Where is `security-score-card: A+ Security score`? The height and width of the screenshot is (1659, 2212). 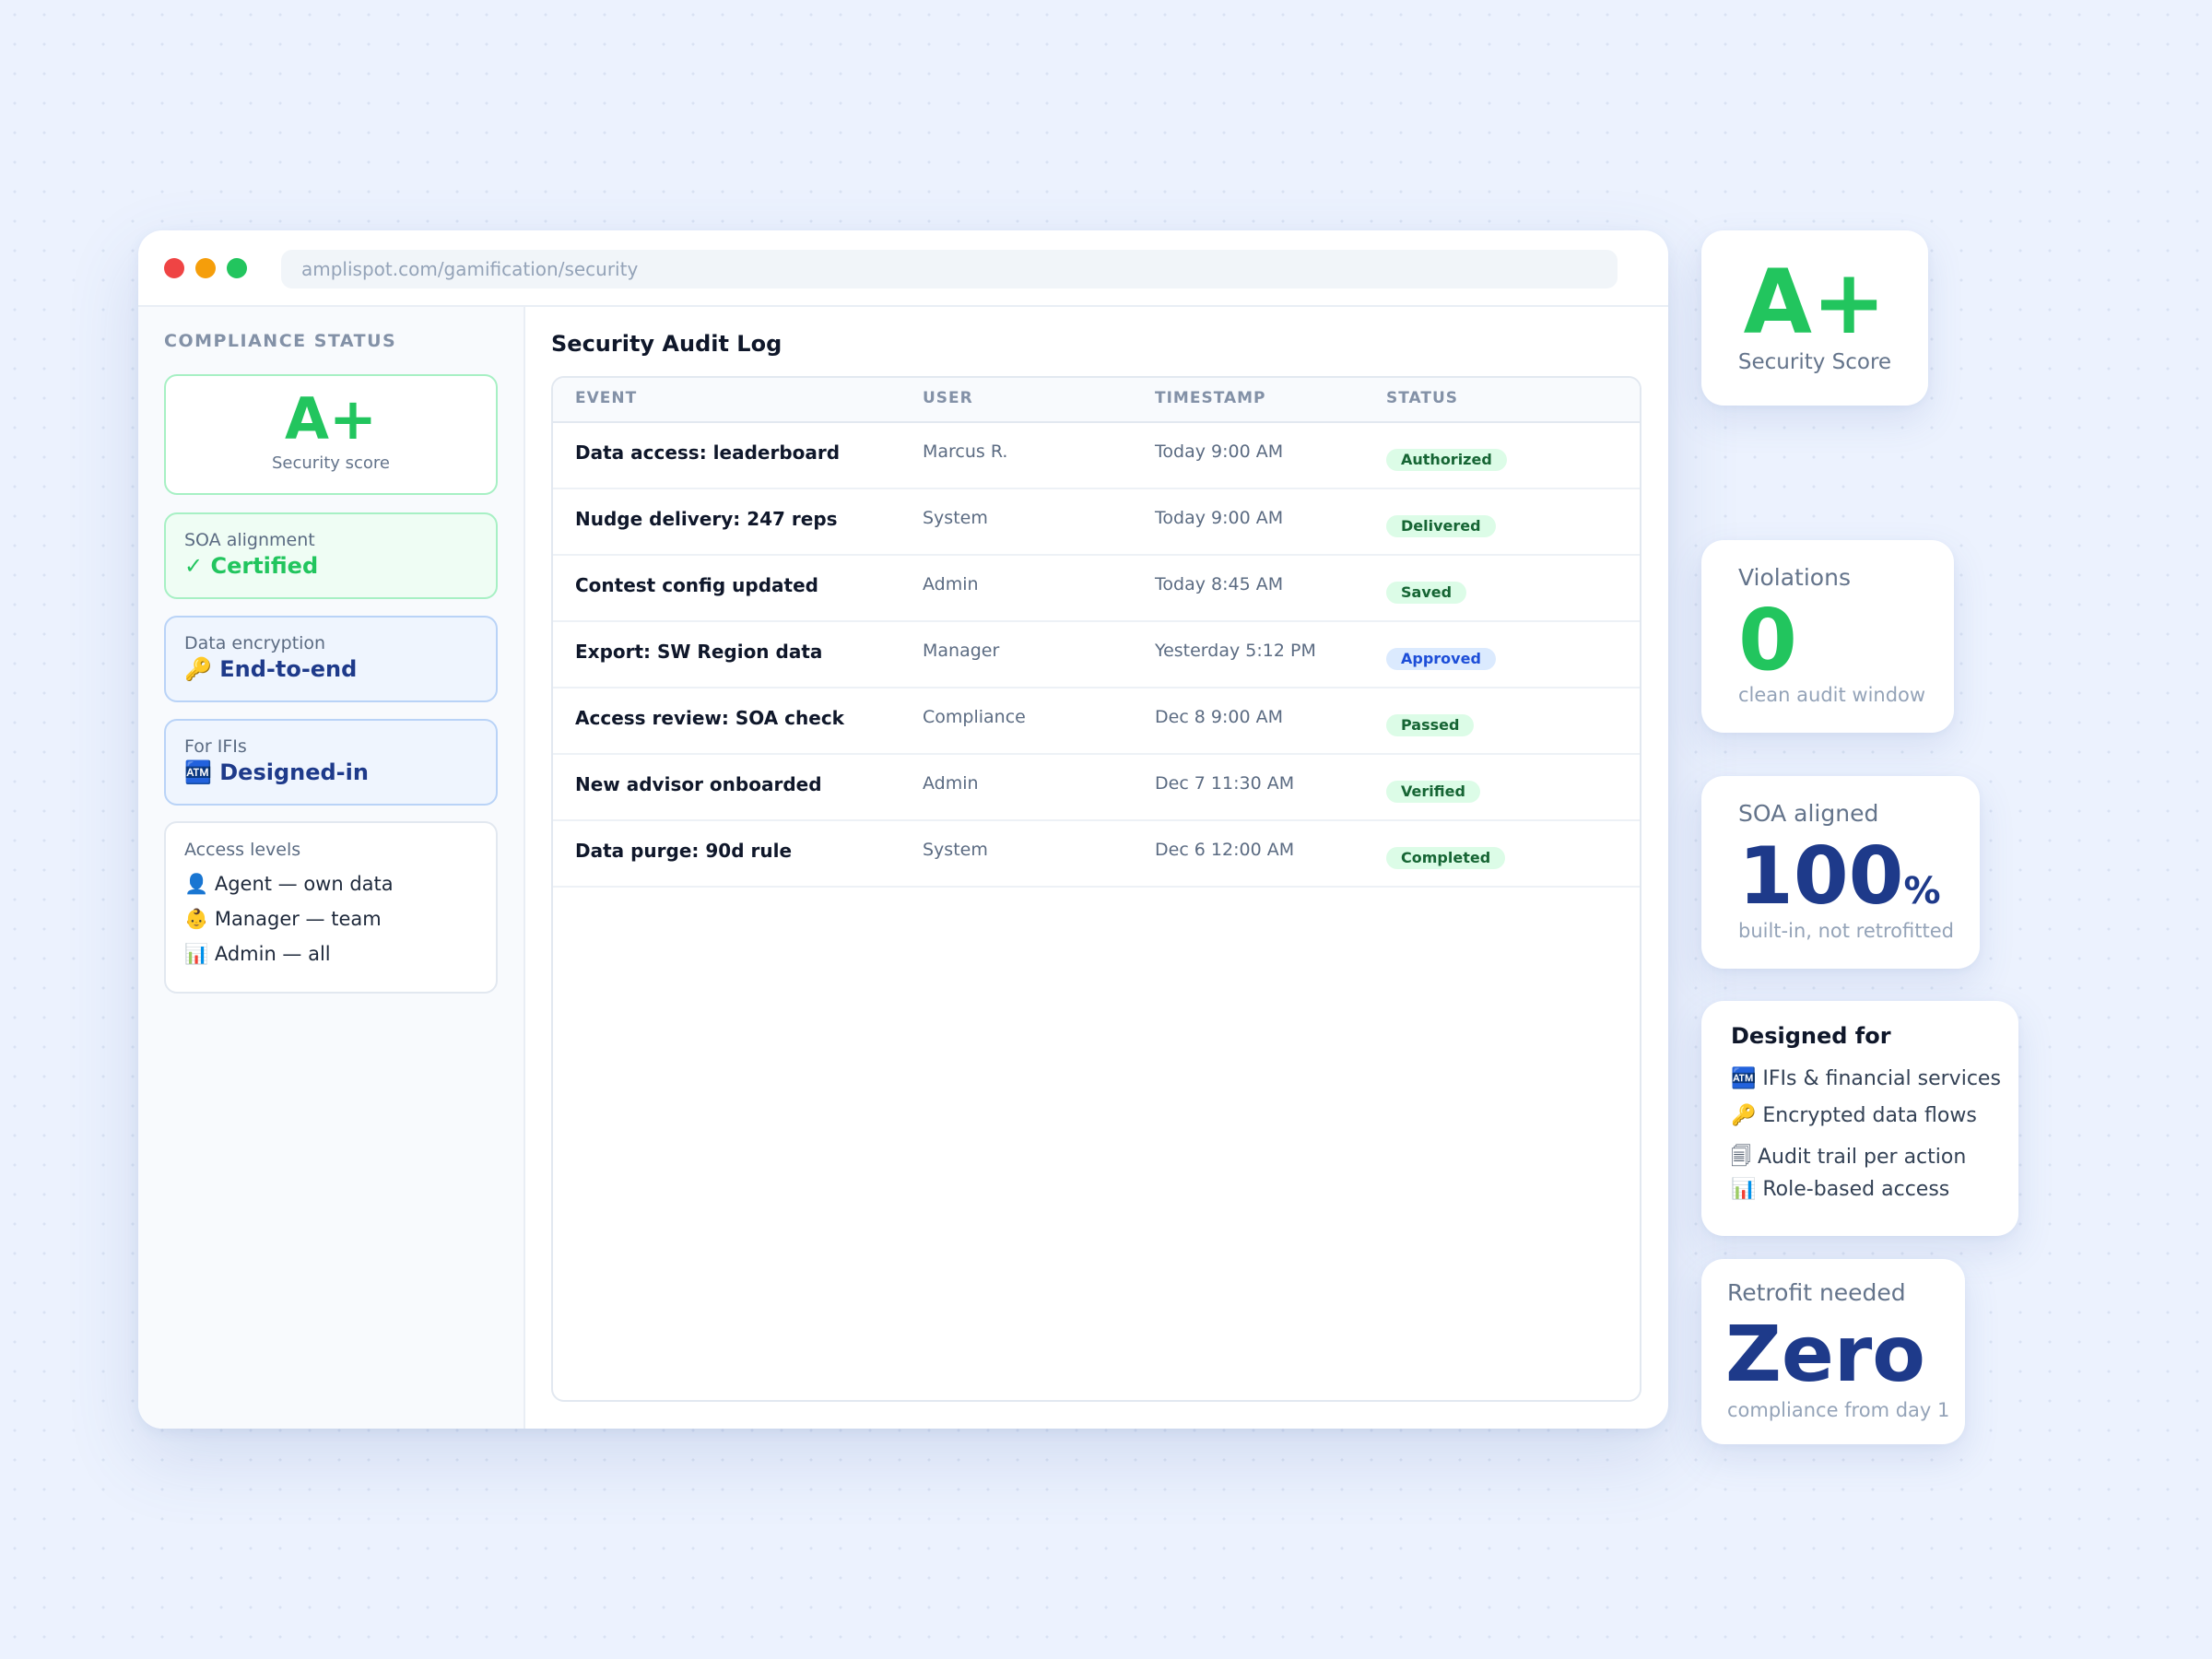
security-score-card: A+ Security score is located at coordinates (331, 434).